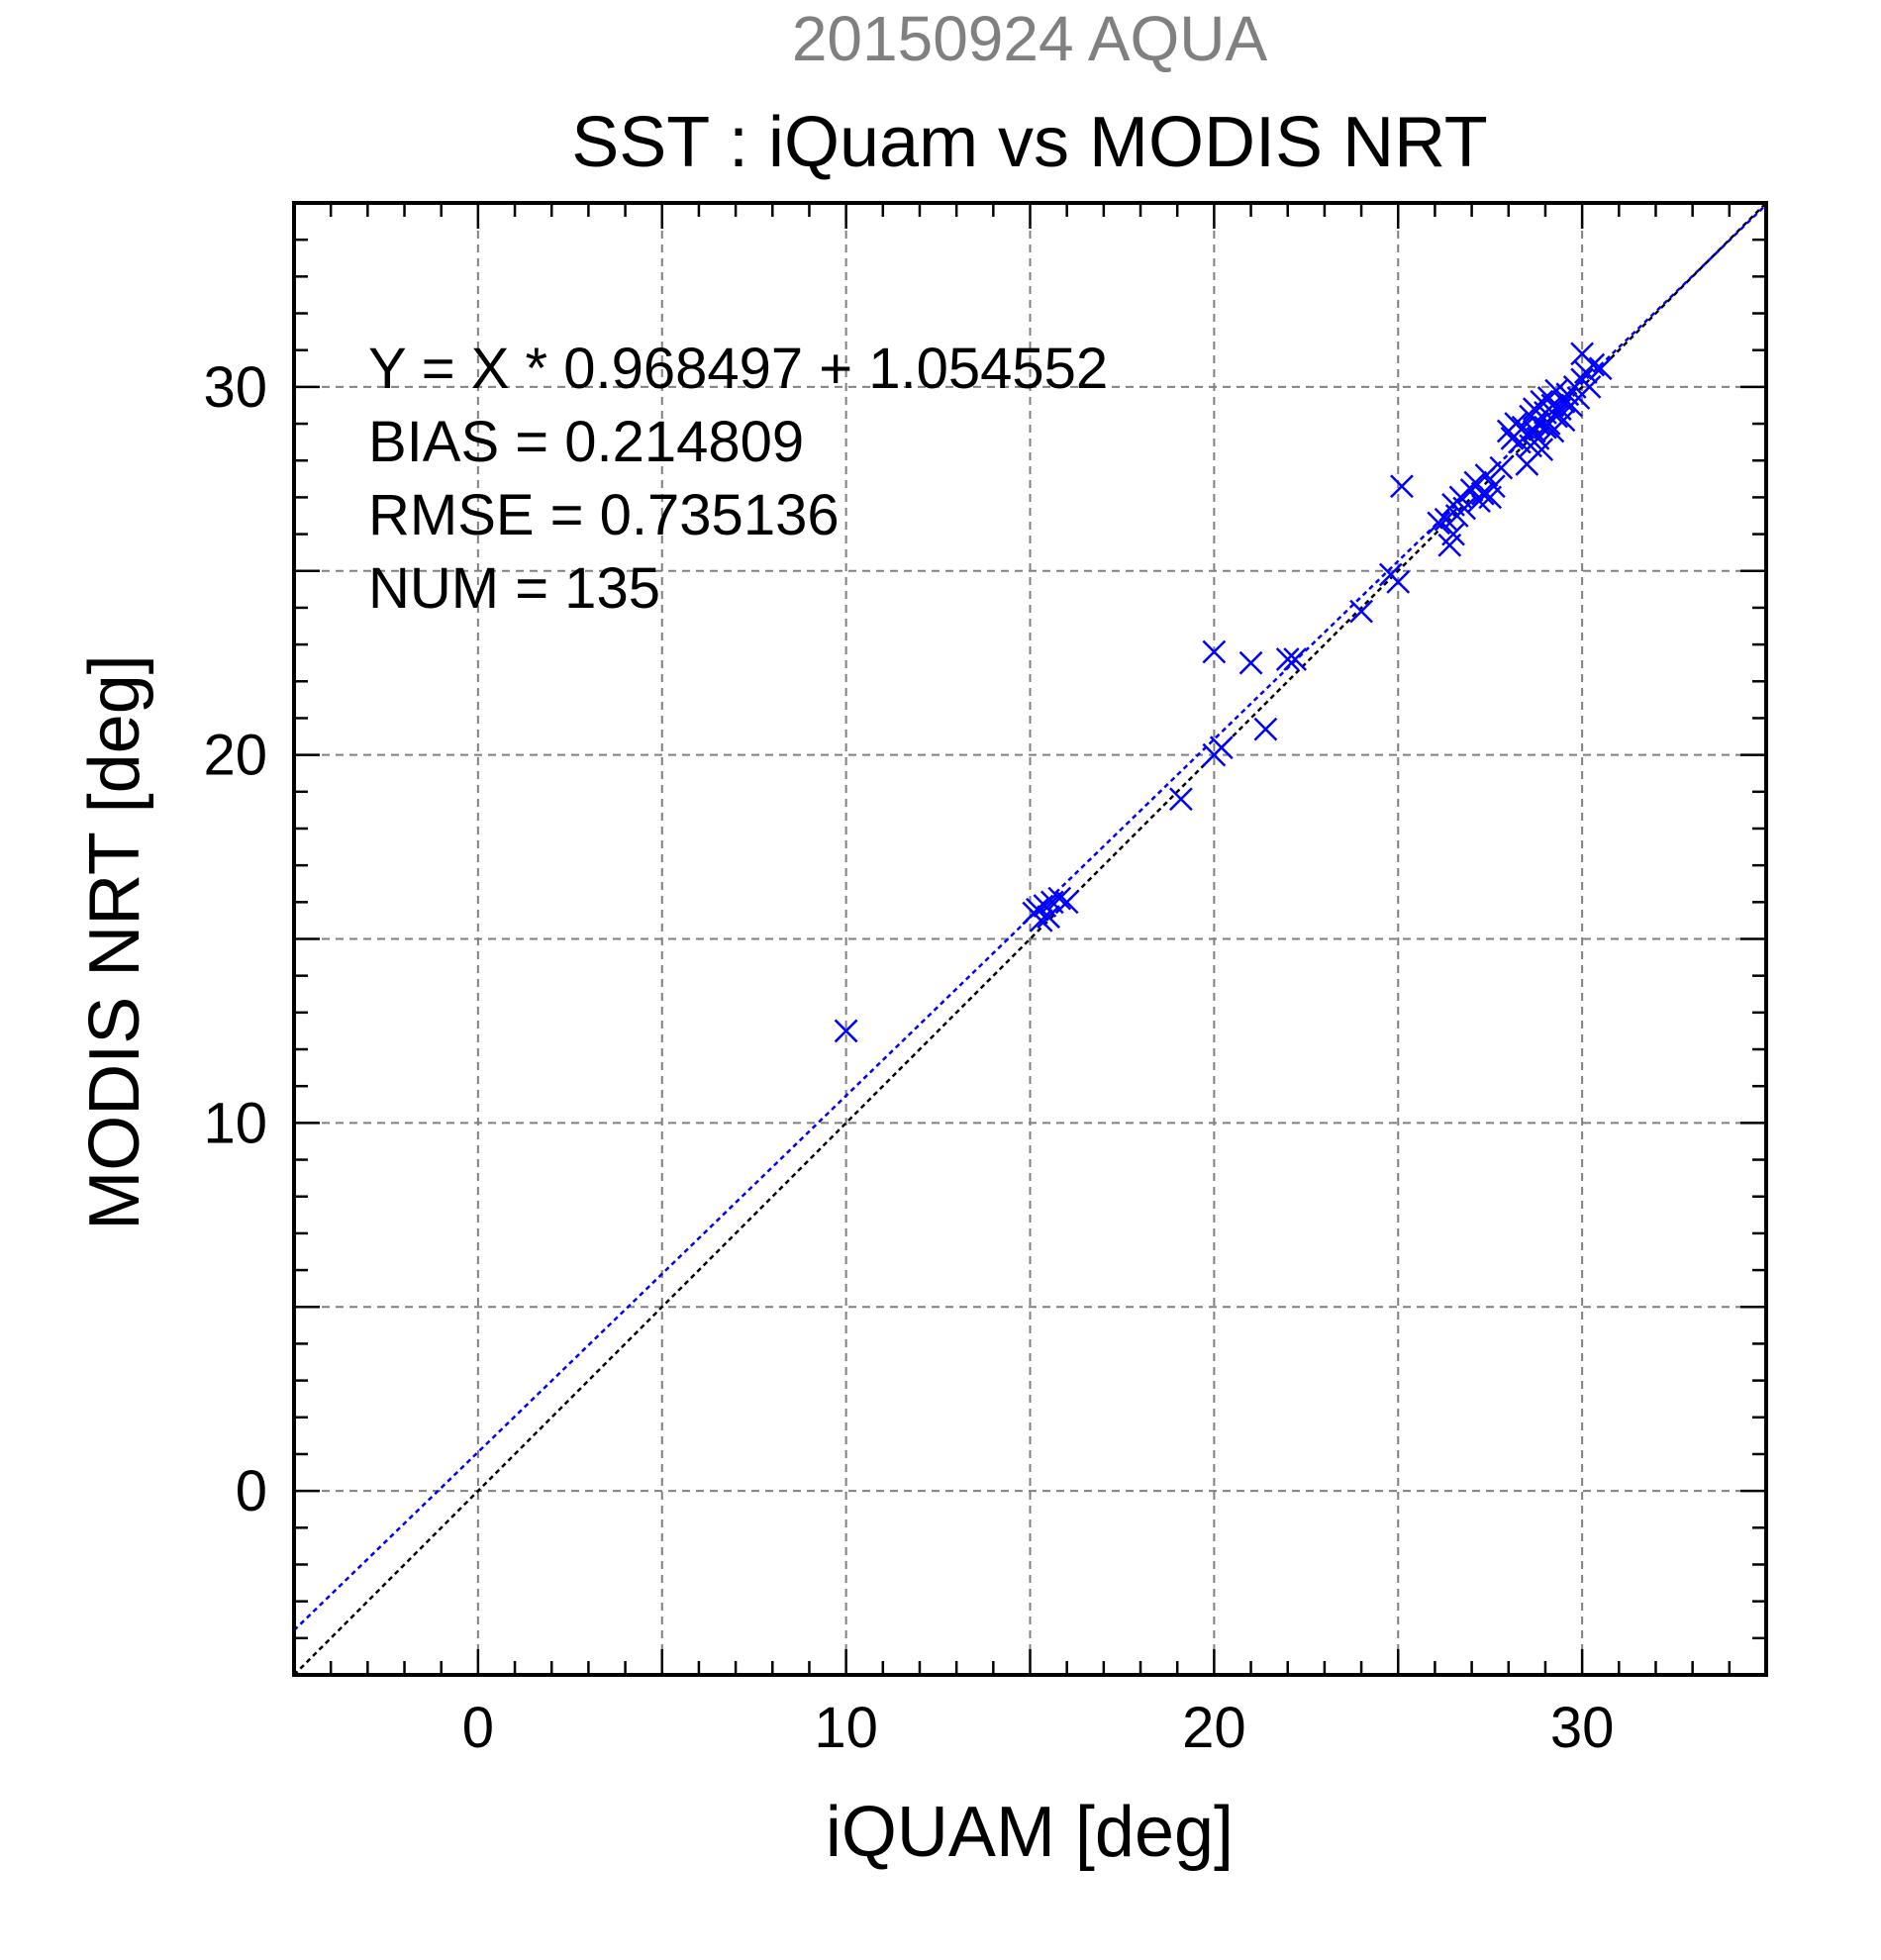  What do you see at coordinates (235, 1123) in the screenshot?
I see `y-tick-label: 10` at bounding box center [235, 1123].